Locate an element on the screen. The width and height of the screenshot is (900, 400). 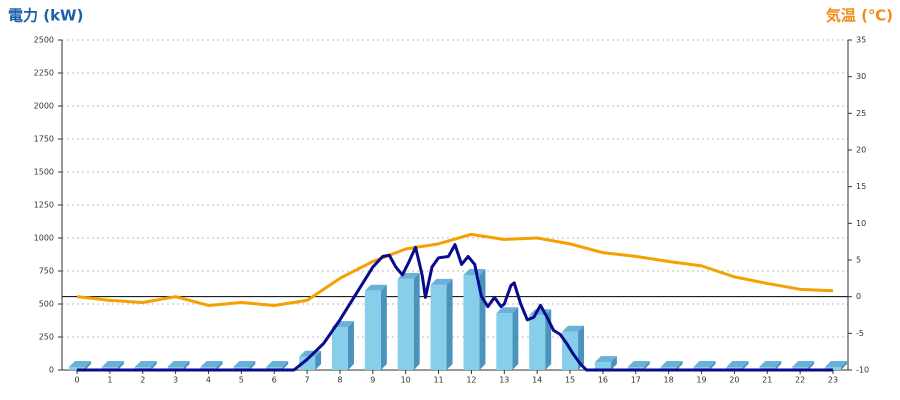
x-tick-label: 0 is located at coordinates (76, 380).